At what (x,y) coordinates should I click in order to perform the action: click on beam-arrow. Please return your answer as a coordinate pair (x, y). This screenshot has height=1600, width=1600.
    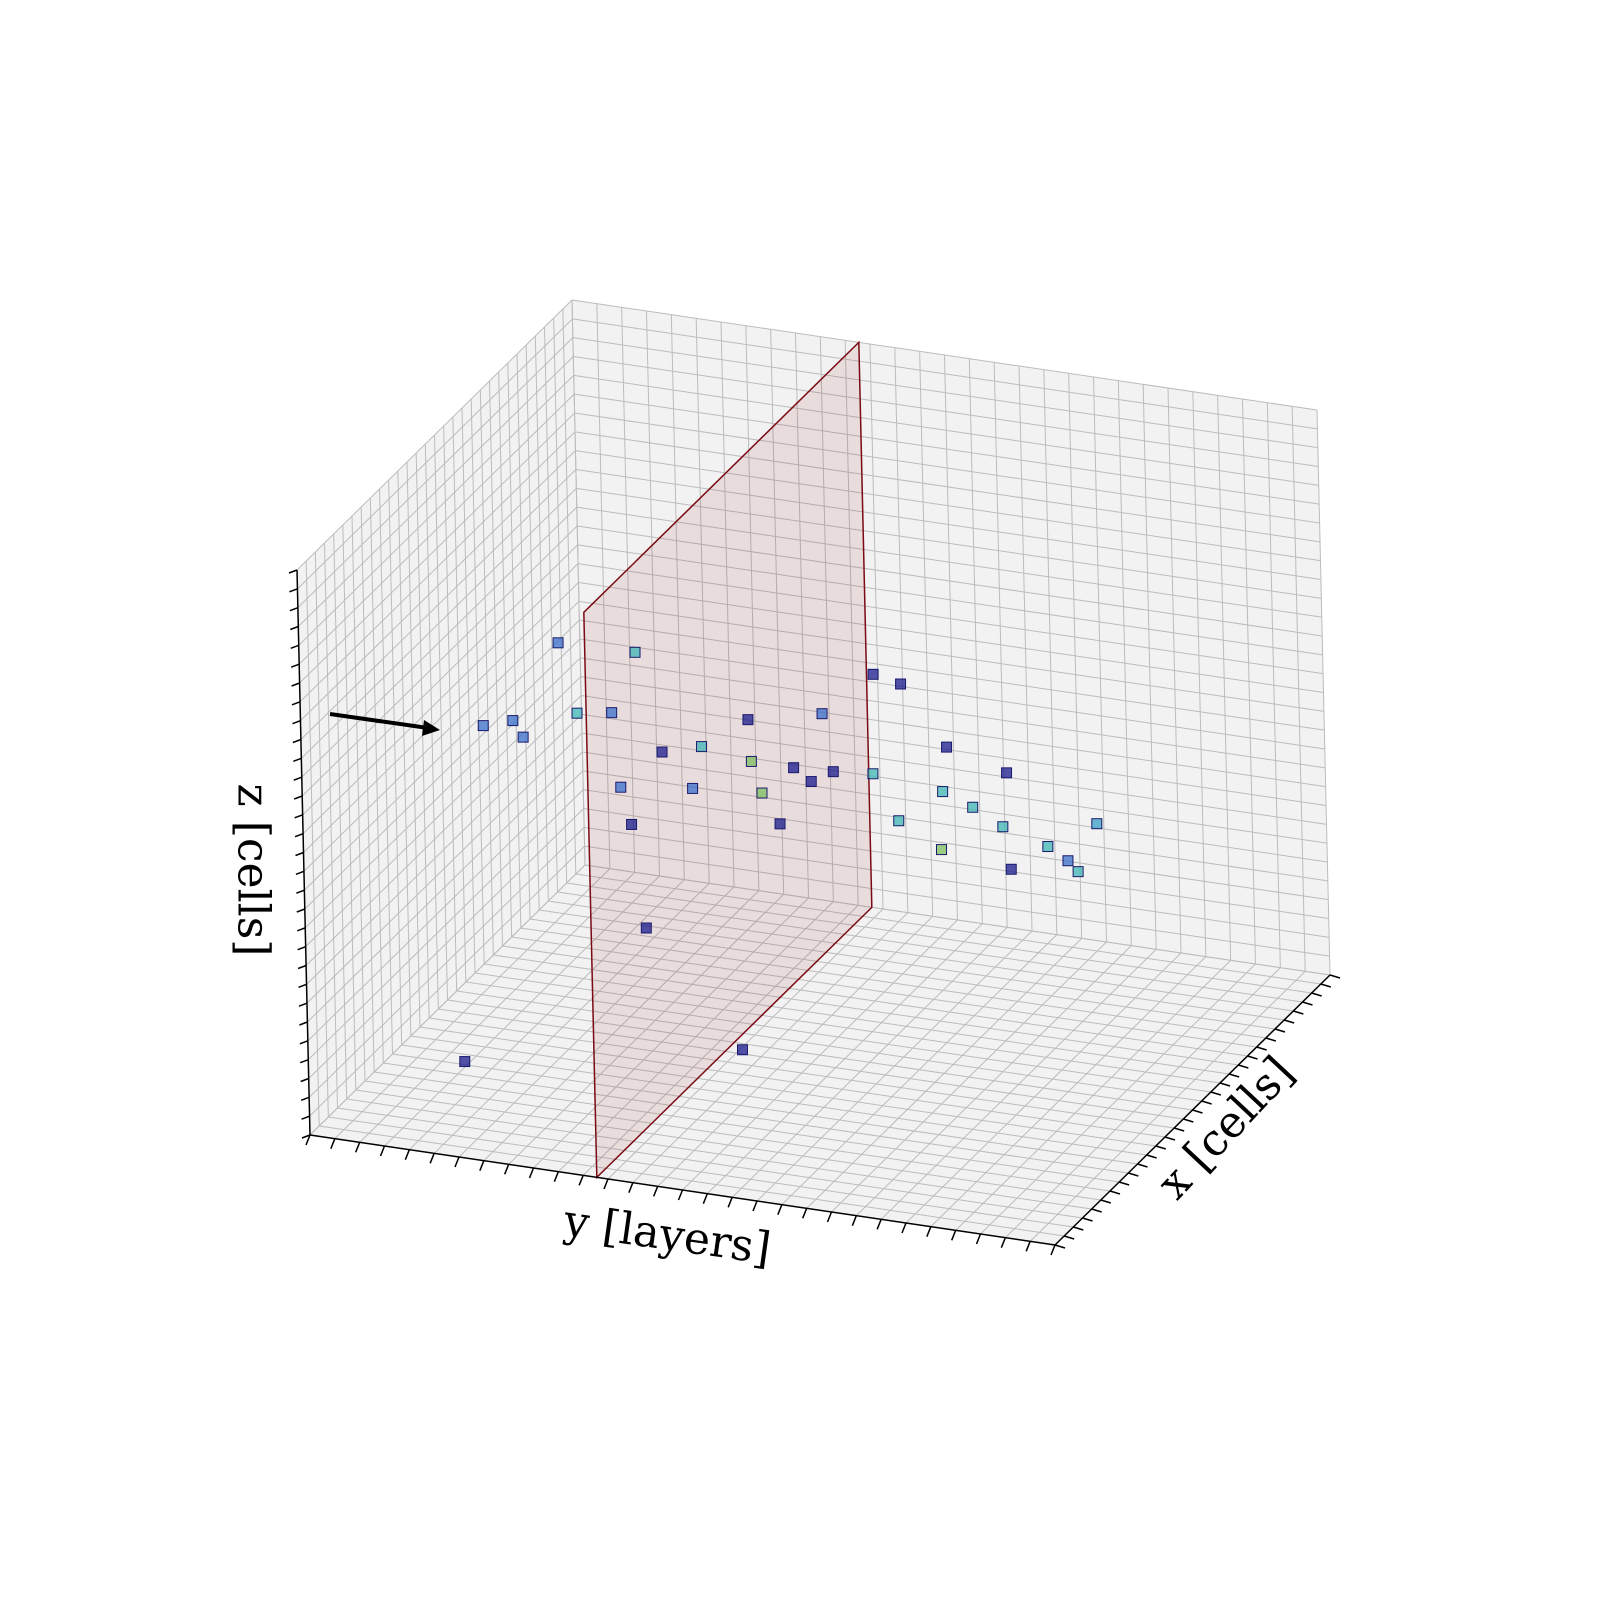
    Looking at the image, I should click on (384, 724).